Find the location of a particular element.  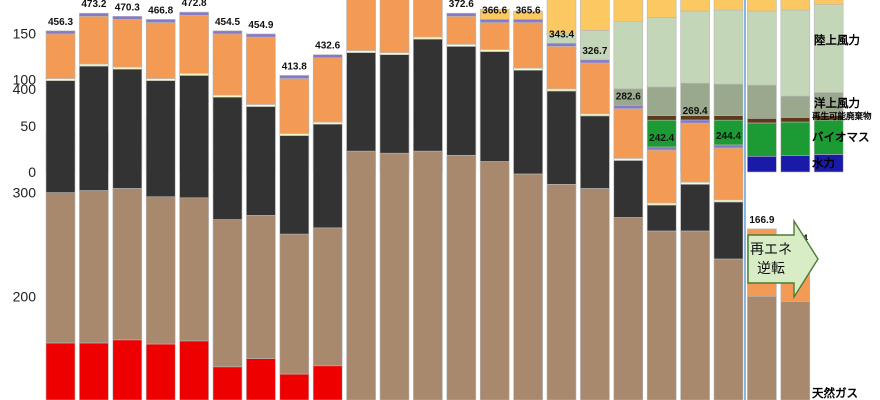

arrow-icon is located at coordinates (783, 259).